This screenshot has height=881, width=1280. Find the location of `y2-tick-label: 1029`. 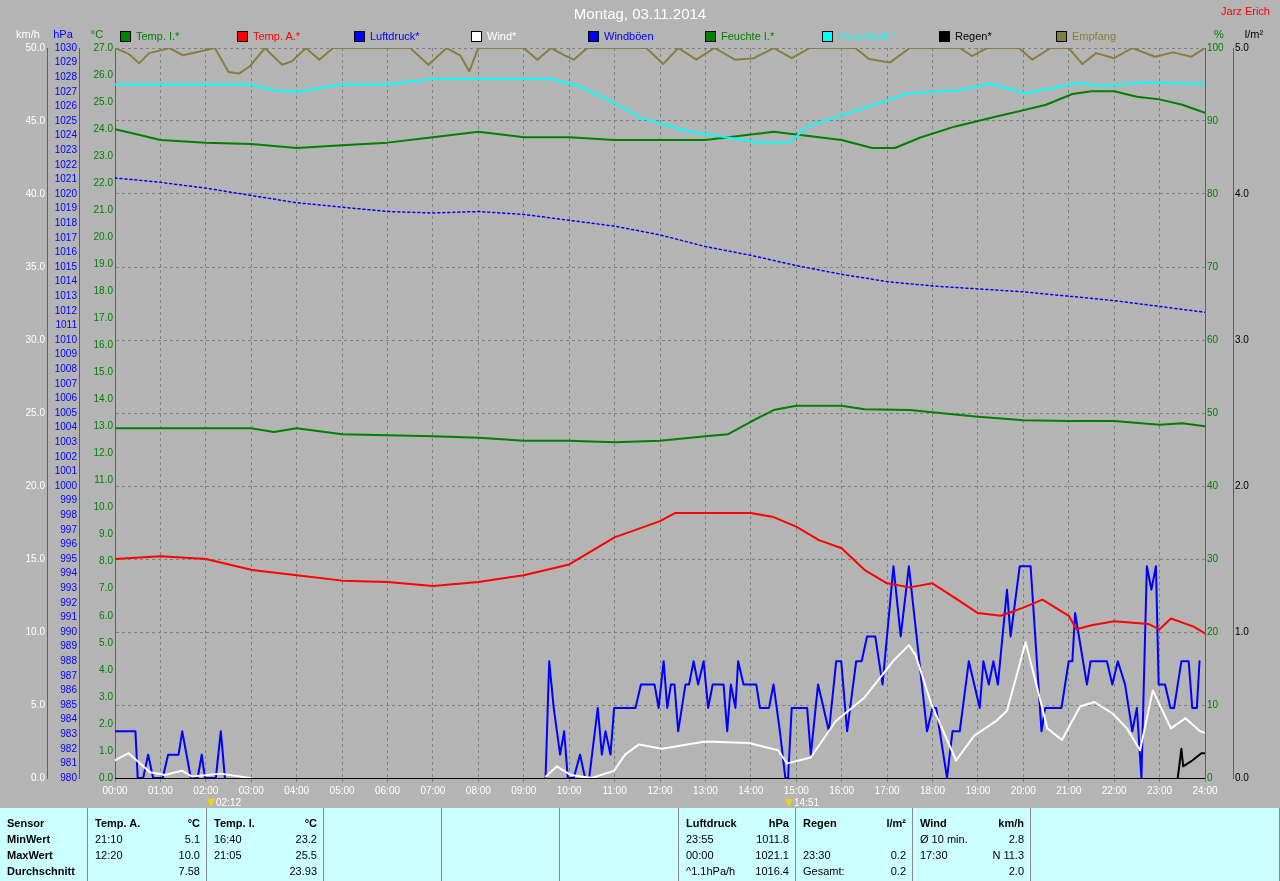

y2-tick-label: 1029 is located at coordinates (66, 62).